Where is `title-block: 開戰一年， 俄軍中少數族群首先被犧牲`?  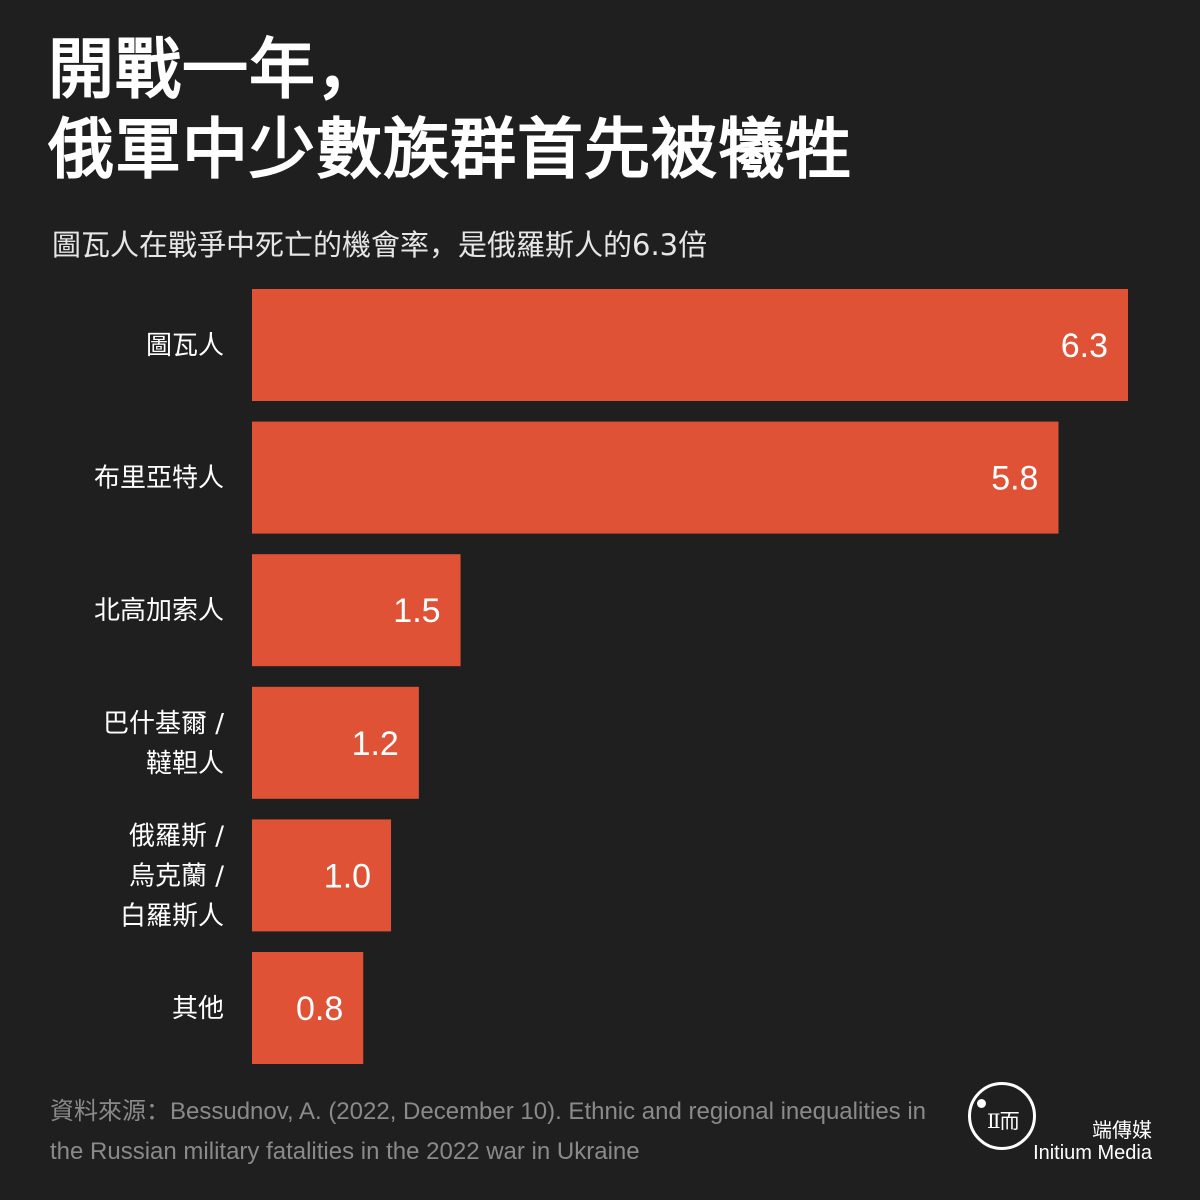 title-block: 開戰一年， 俄軍中少數族群首先被犧牲 is located at coordinates (450, 110).